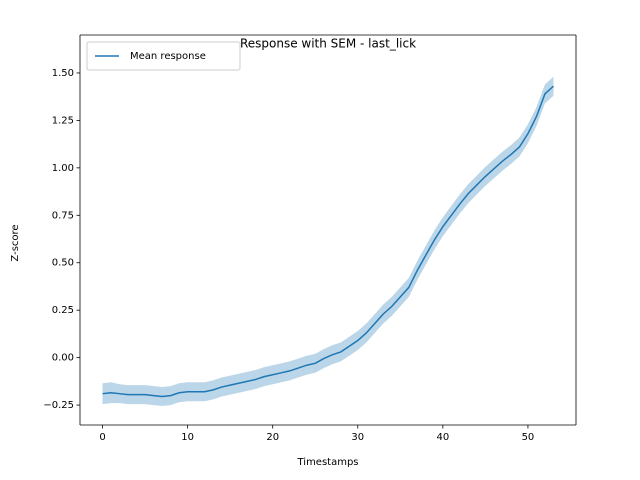 This screenshot has width=640, height=480. What do you see at coordinates (272, 437) in the screenshot?
I see `x-tick-label: 20` at bounding box center [272, 437].